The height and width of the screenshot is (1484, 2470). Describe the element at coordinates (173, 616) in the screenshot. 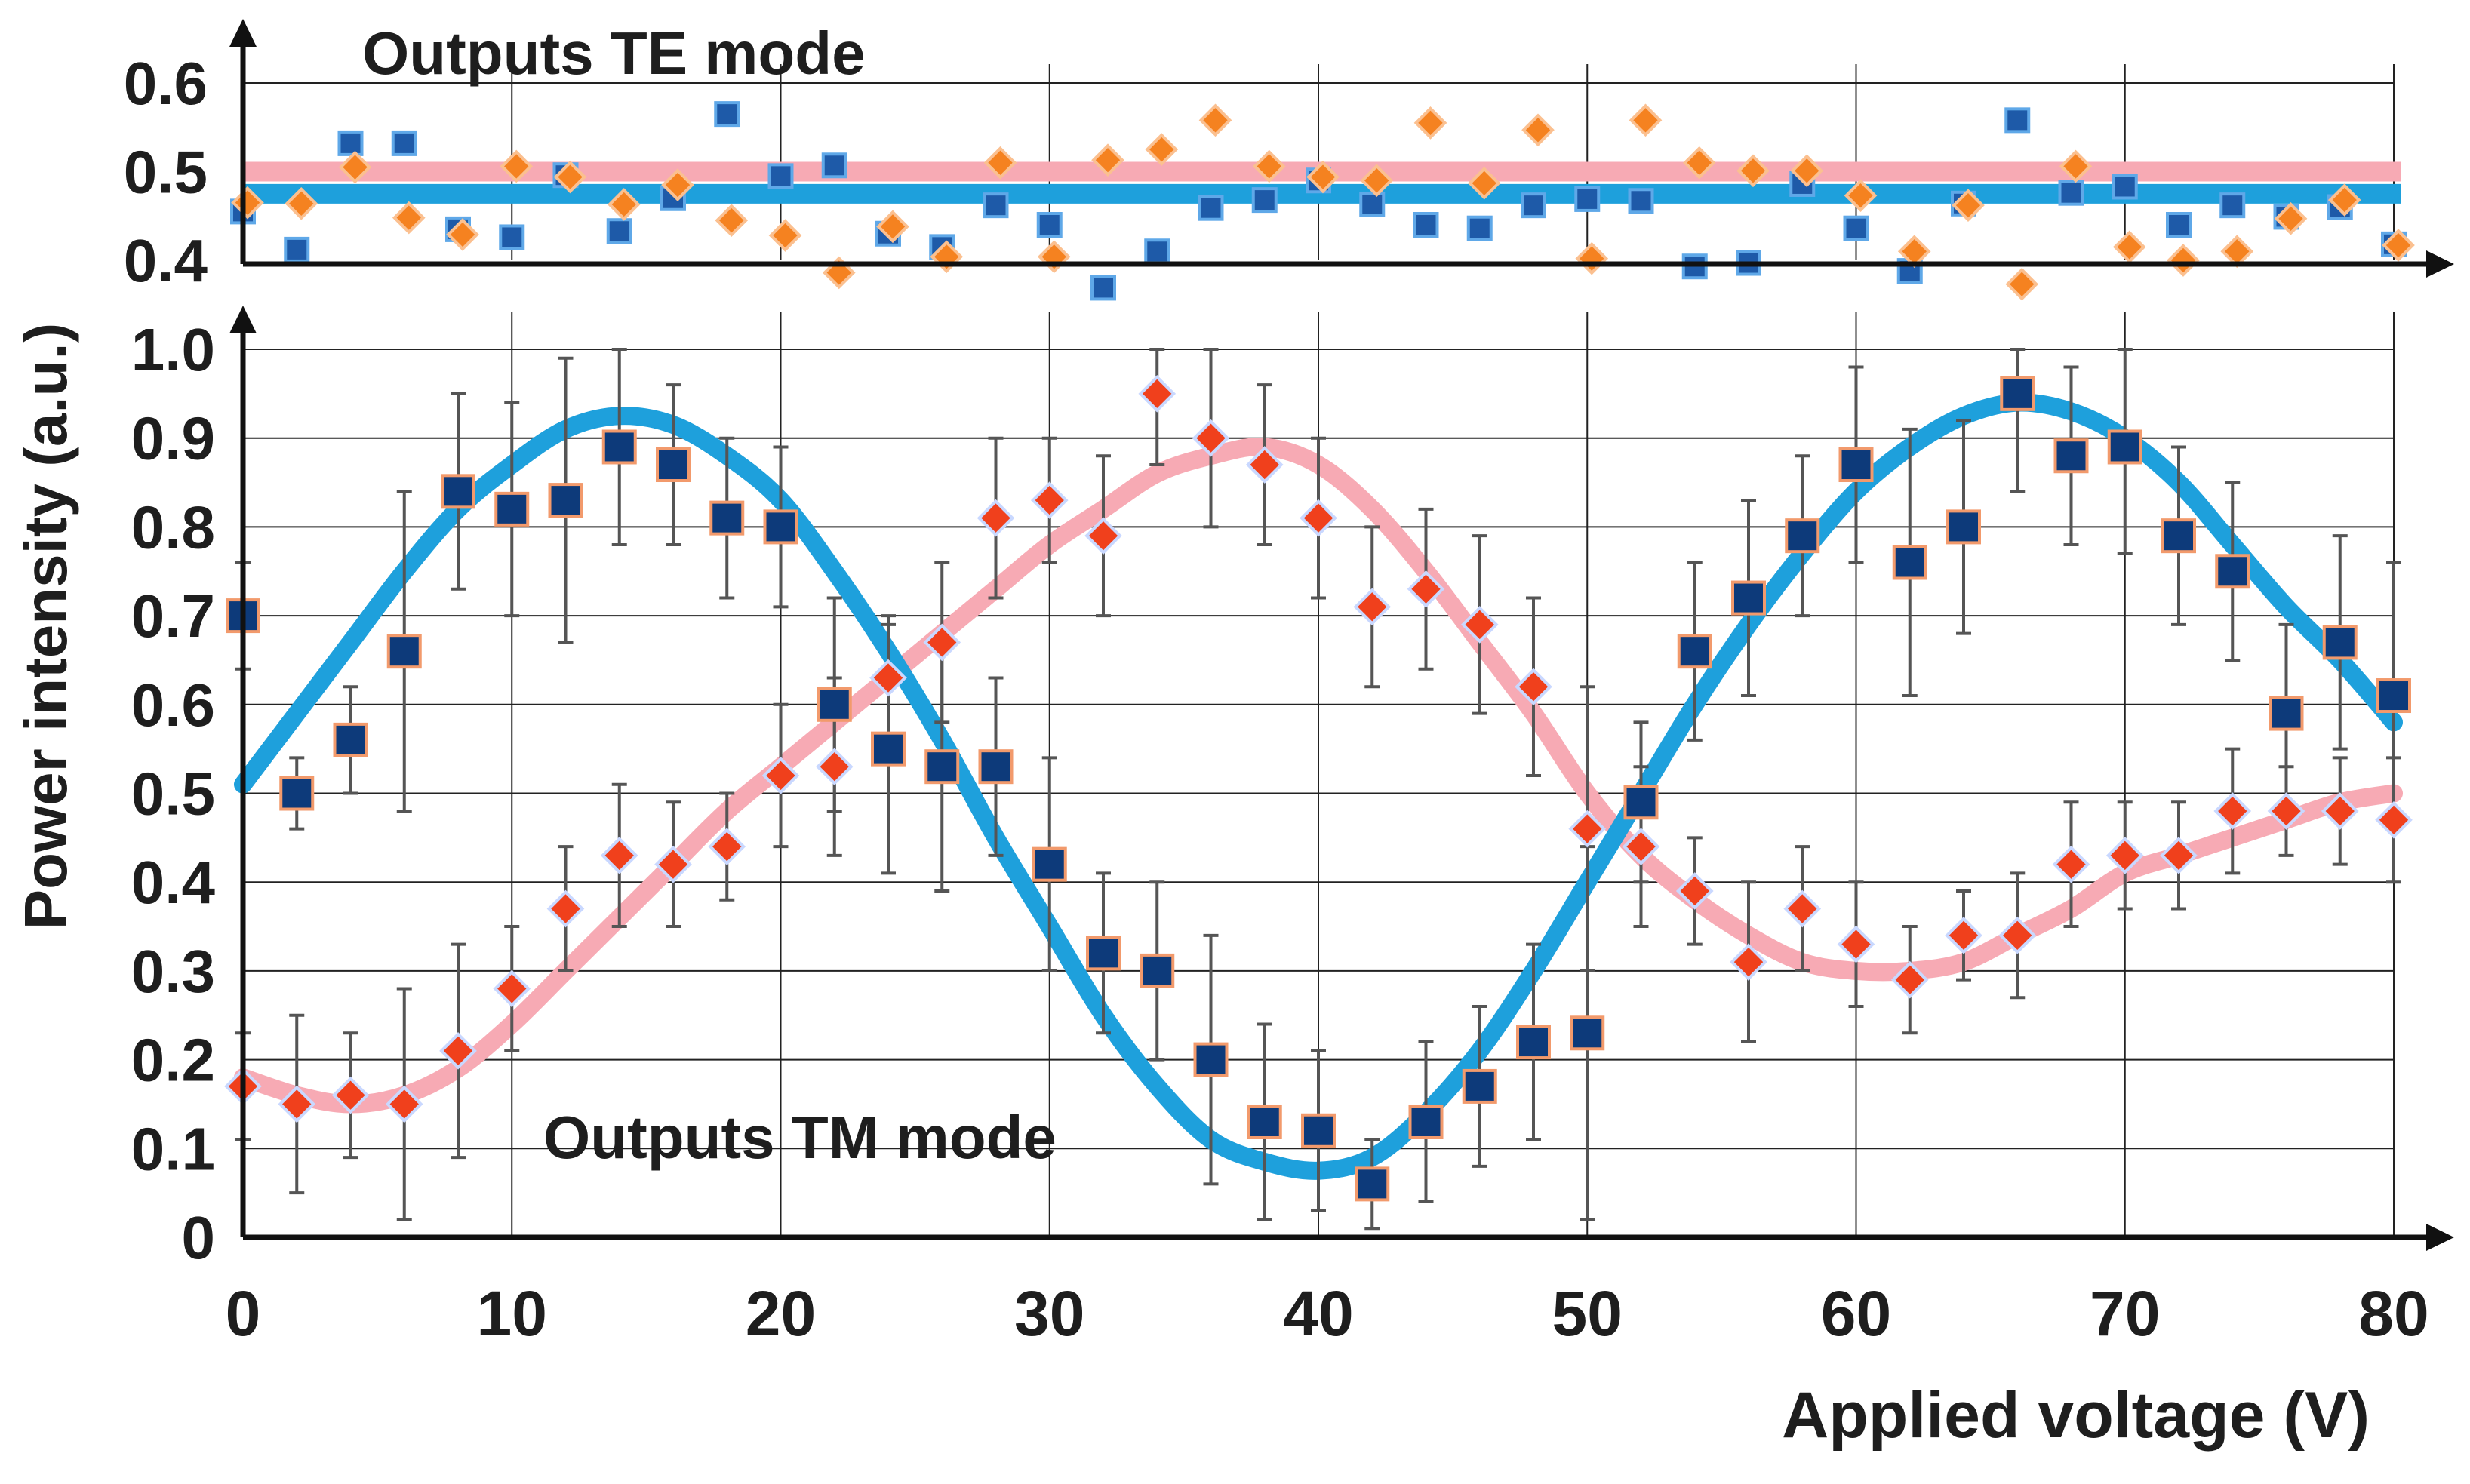

I see `bottom-y-tick-label: 0.7` at that location.